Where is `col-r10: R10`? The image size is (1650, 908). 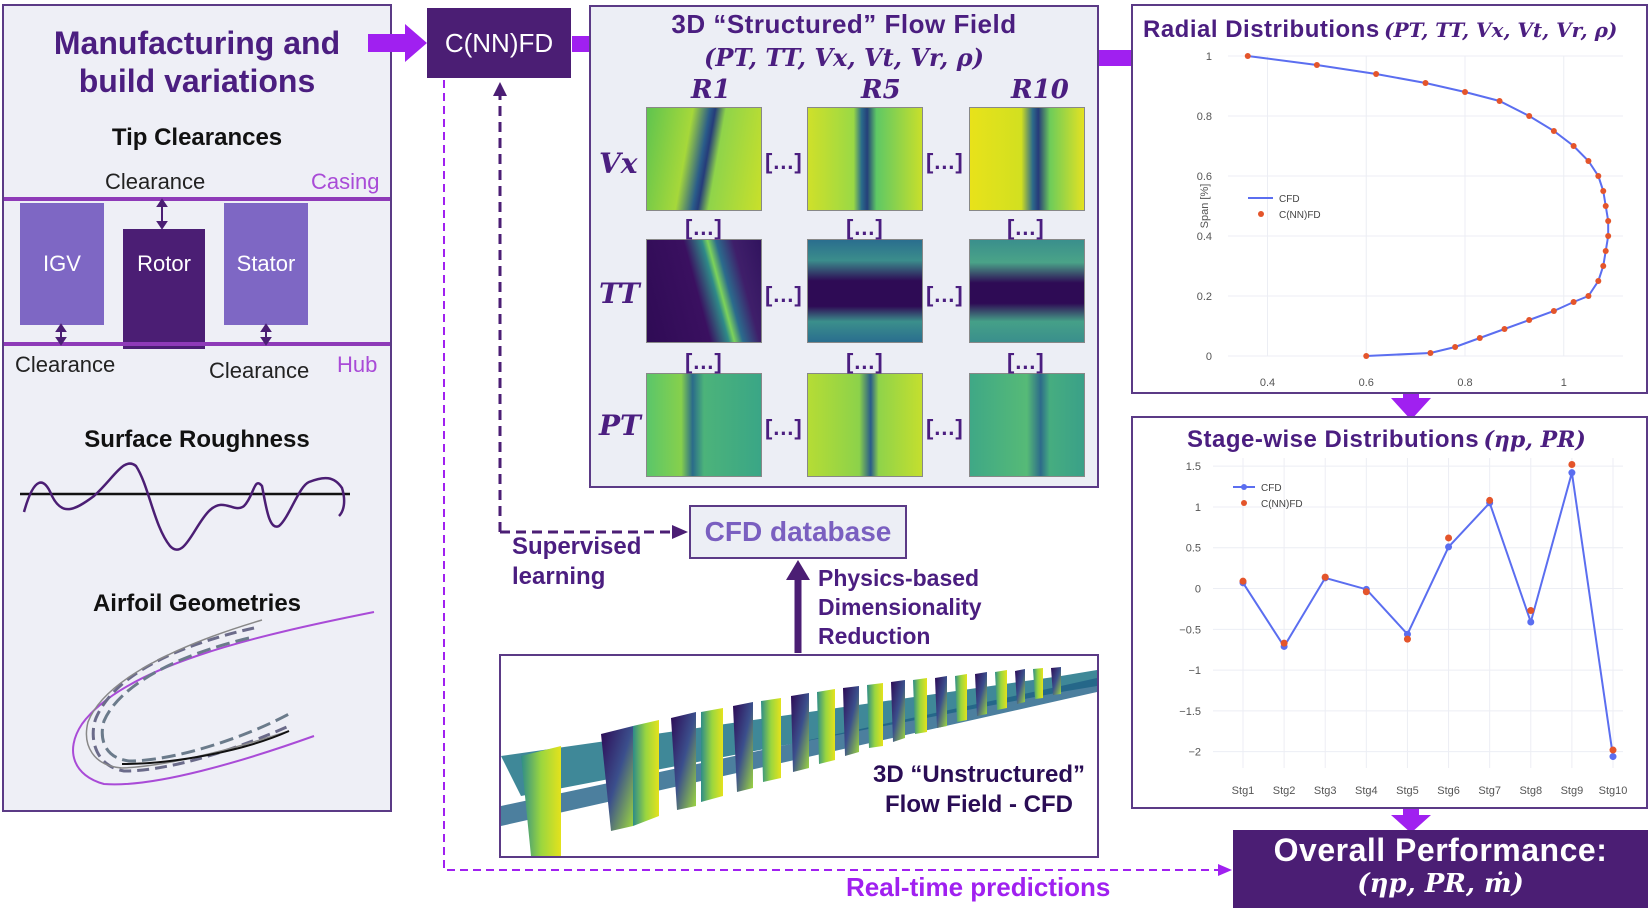 col-r10: R10 is located at coordinates (1040, 90).